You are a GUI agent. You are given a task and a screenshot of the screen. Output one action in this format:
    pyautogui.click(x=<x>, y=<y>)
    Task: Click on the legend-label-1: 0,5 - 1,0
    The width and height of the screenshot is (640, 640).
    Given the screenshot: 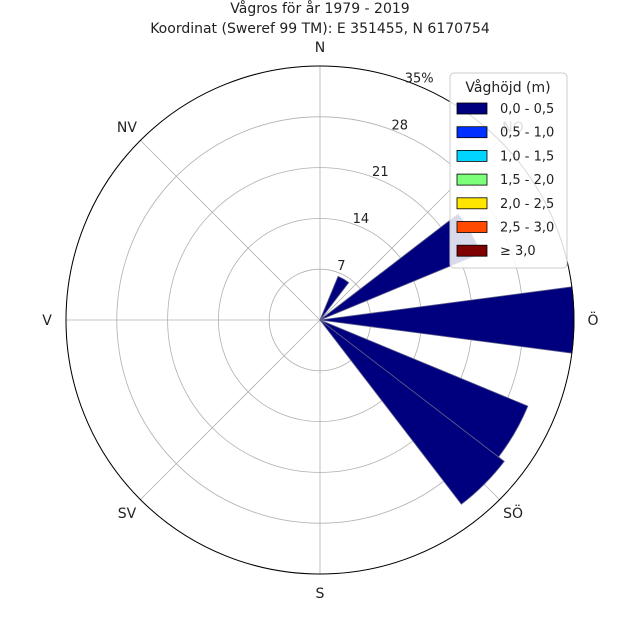 What is the action you would take?
    pyautogui.click(x=527, y=133)
    